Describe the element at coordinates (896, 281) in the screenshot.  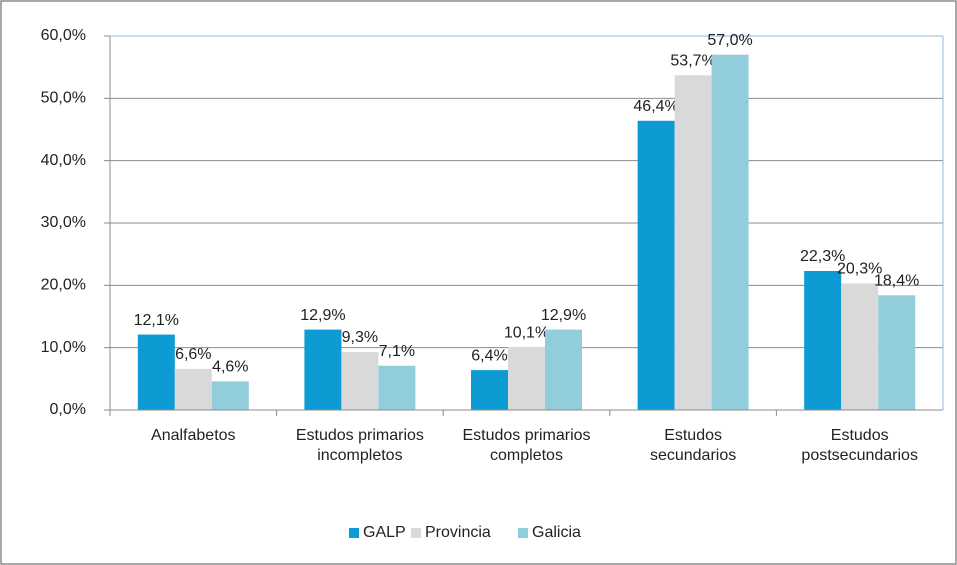
I see `data-label: 18,4%` at that location.